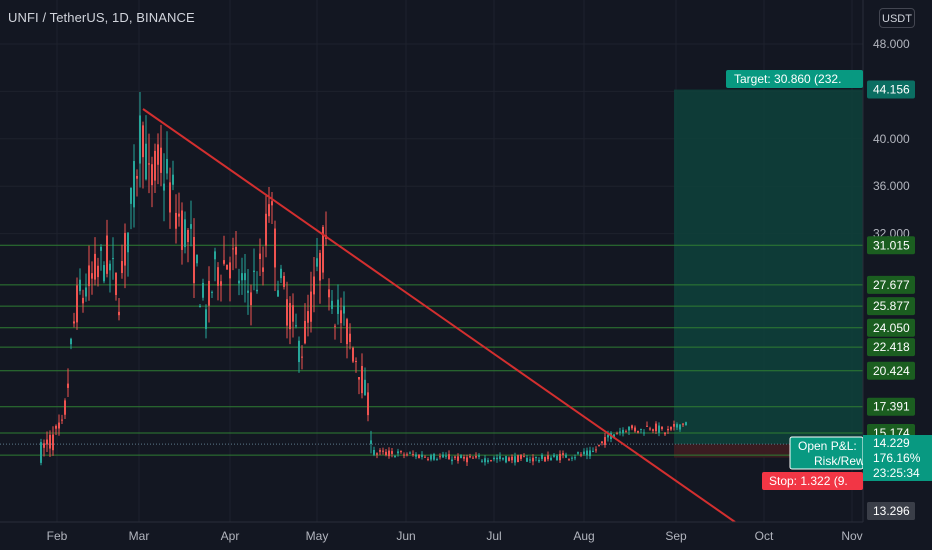 The image size is (932, 550). I want to click on level-price-tag: 20.424, so click(891, 371).